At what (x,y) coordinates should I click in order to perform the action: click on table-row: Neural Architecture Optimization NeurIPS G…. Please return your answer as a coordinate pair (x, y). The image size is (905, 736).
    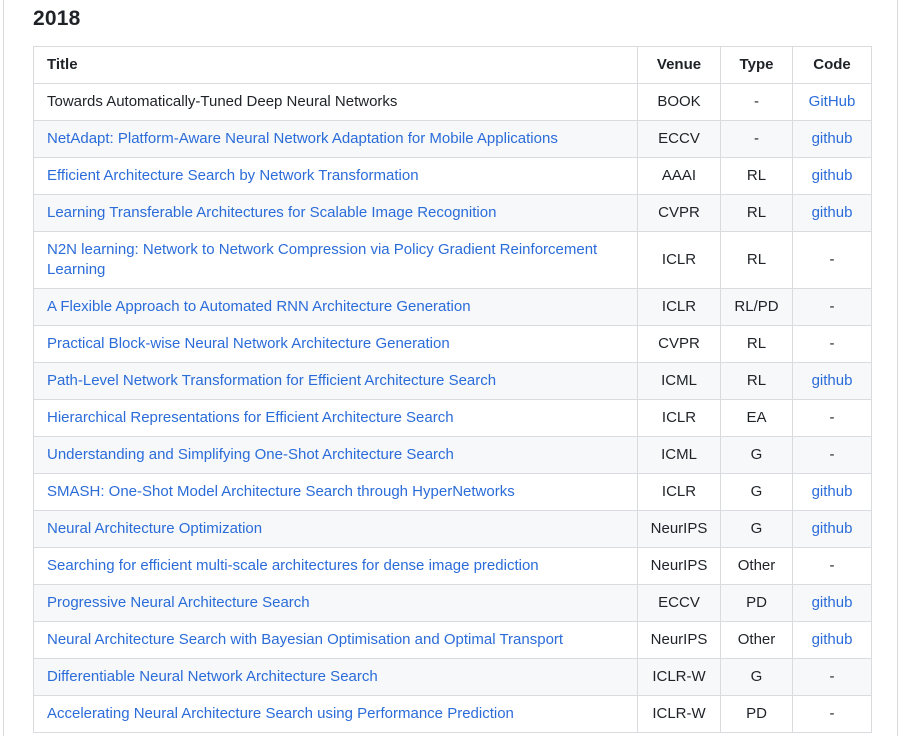
    Looking at the image, I should click on (452, 529).